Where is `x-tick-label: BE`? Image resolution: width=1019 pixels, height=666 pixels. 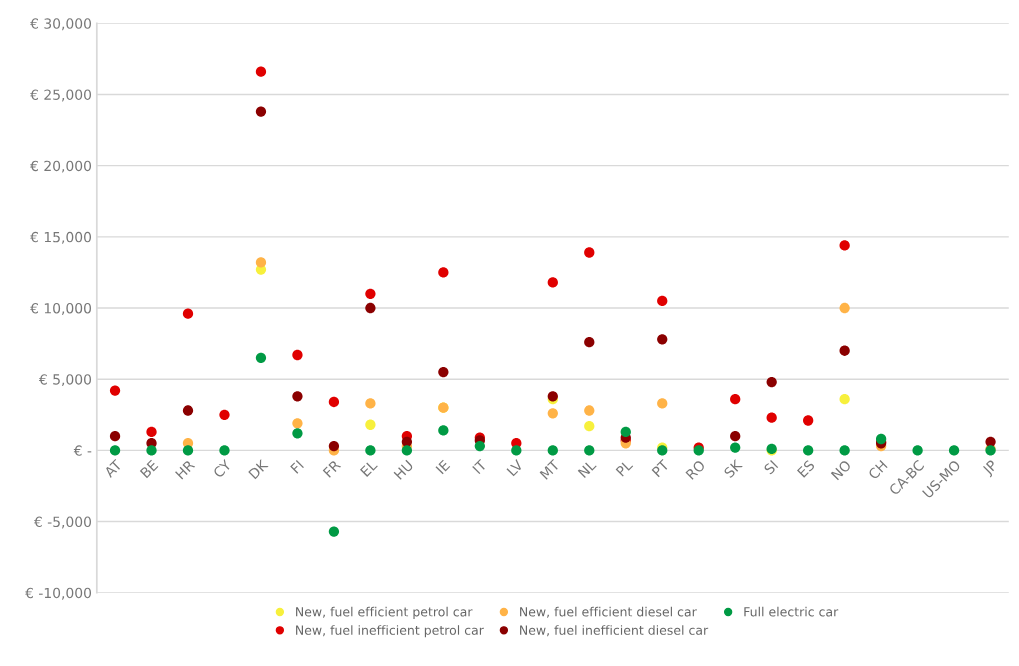
x-tick-label: BE is located at coordinates (149, 469).